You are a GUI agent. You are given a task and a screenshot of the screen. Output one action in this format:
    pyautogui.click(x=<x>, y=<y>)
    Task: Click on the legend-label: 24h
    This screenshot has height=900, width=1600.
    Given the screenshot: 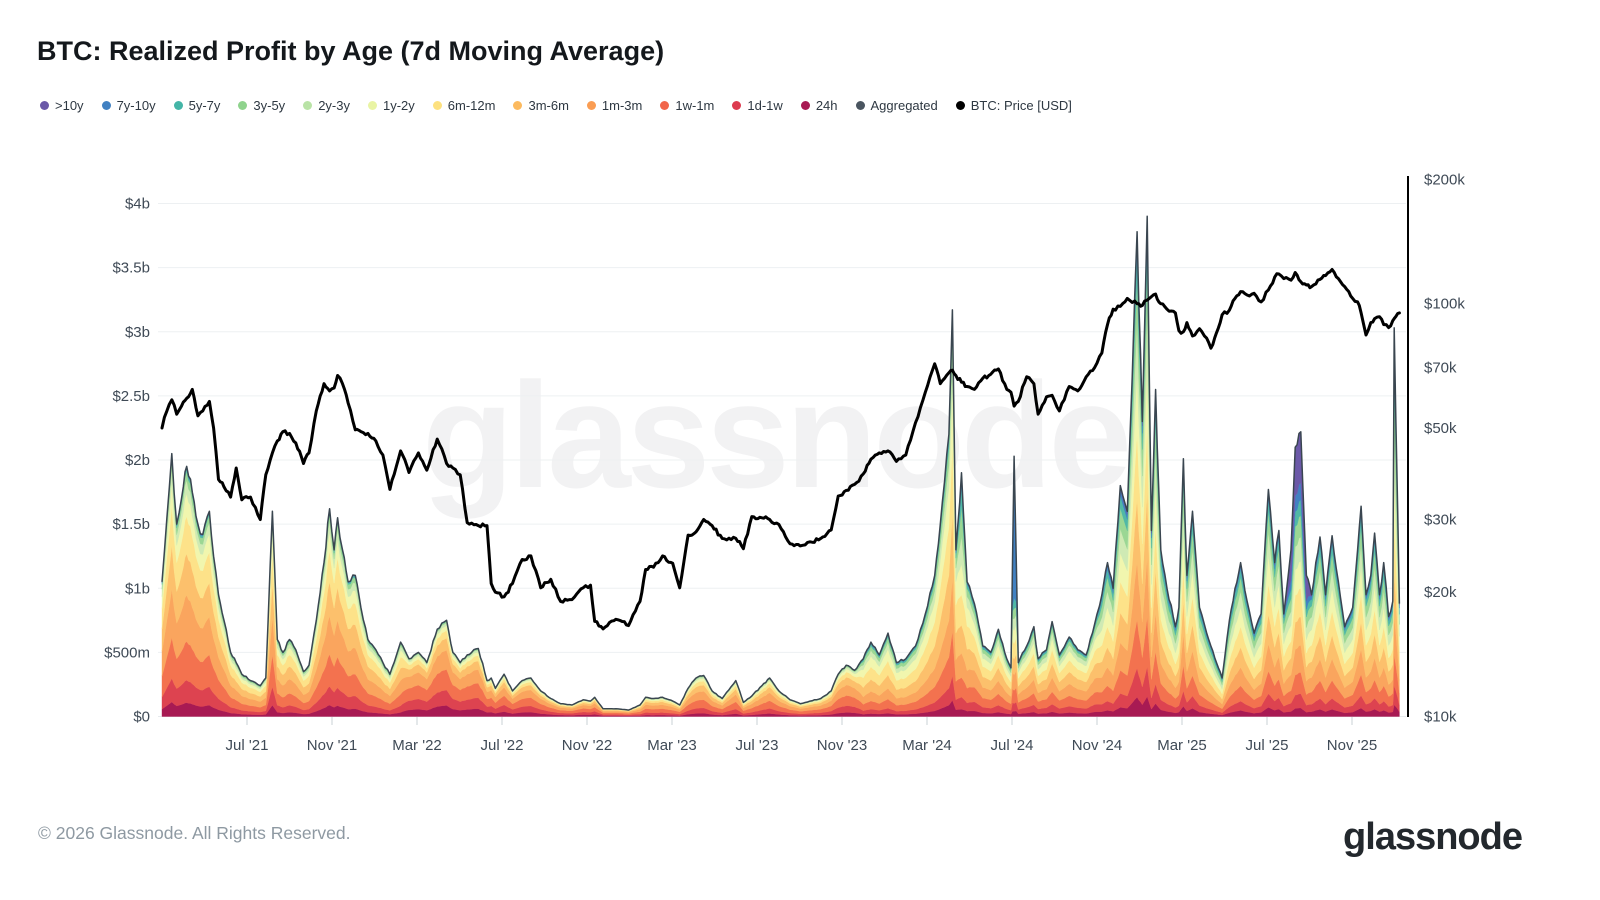 What is the action you would take?
    pyautogui.click(x=826, y=105)
    